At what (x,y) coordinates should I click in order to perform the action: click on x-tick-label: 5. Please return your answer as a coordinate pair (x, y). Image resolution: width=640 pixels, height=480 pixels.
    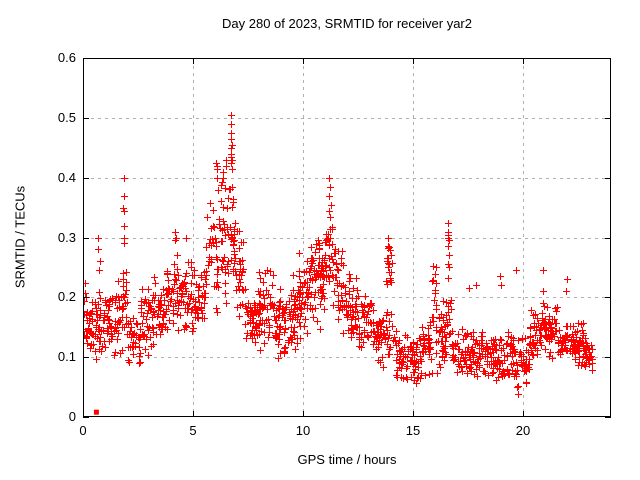
    Looking at the image, I should click on (193, 430).